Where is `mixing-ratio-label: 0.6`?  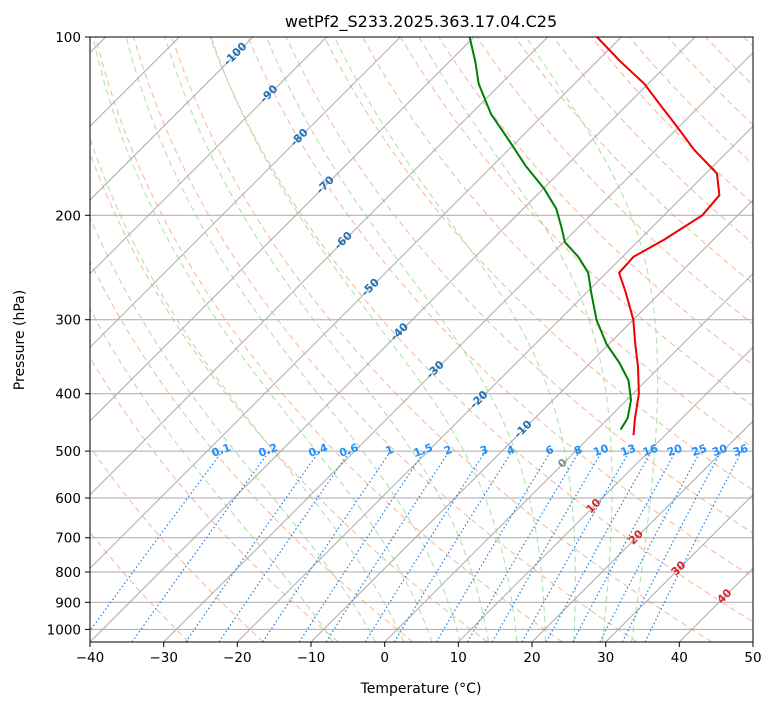
mixing-ratio-label: 0.6 is located at coordinates (349, 450).